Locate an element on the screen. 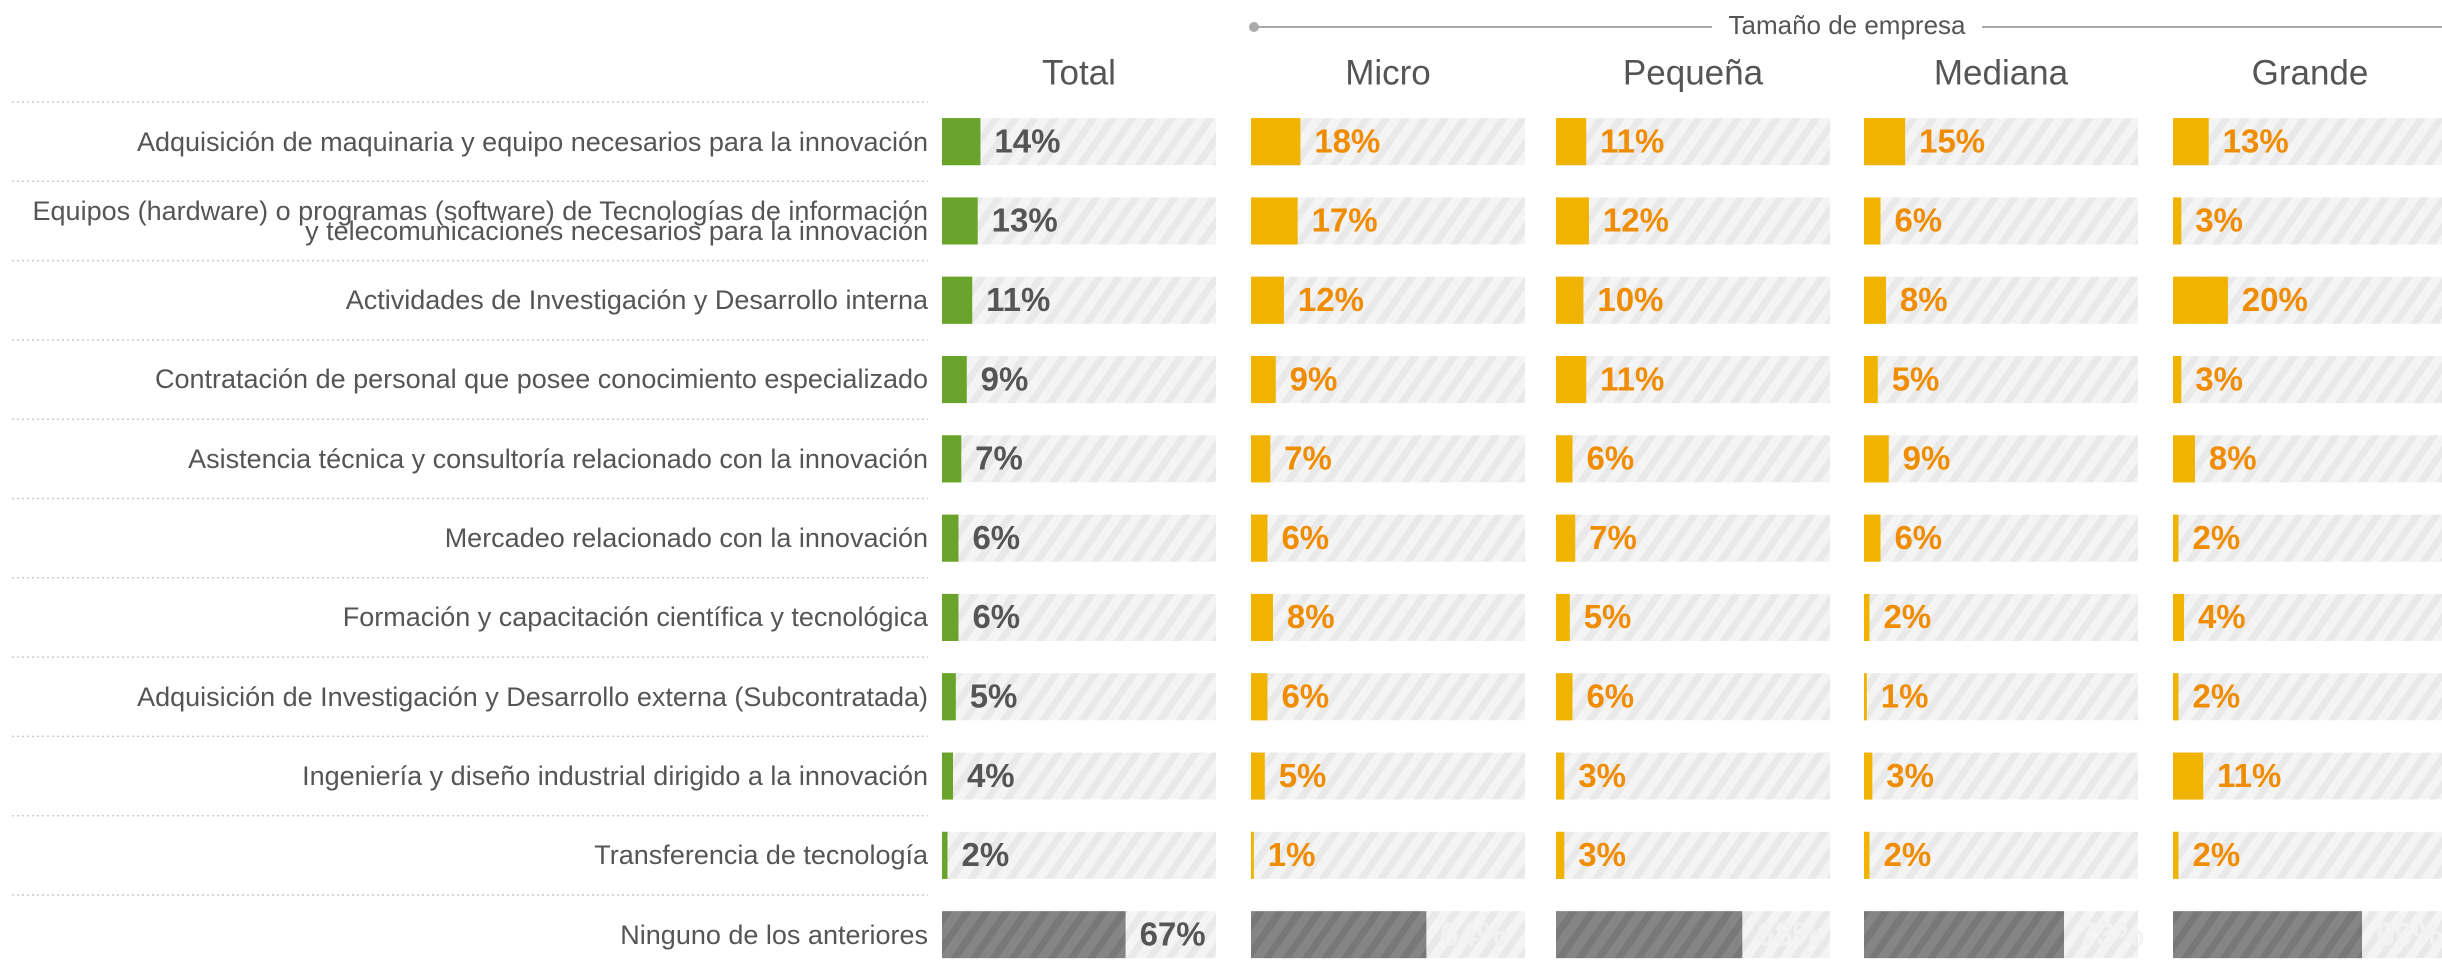 Image resolution: width=2442 pixels, height=970 pixels. bar is located at coordinates (1649, 935).